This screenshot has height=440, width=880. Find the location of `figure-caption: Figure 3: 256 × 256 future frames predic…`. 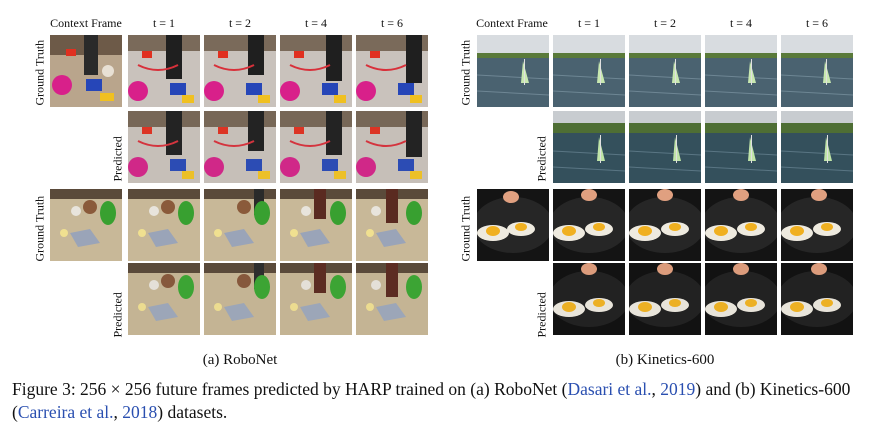

figure-caption: Figure 3: 256 × 256 future frames predic… is located at coordinates (443, 401).